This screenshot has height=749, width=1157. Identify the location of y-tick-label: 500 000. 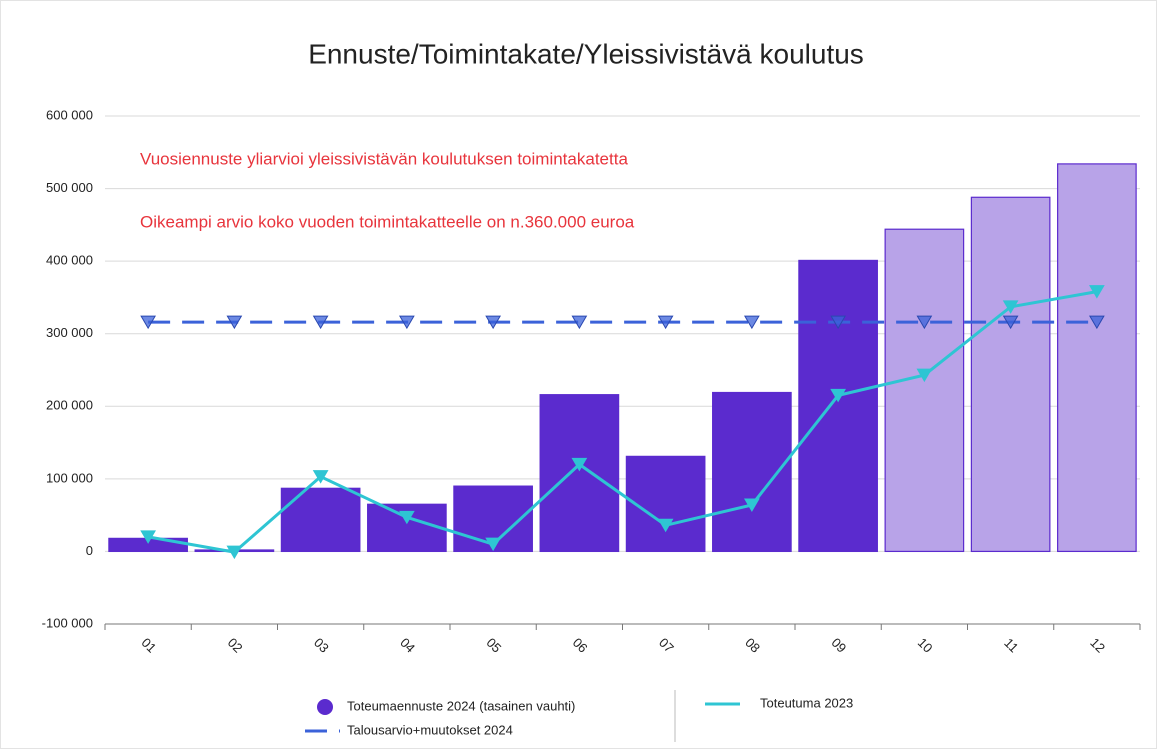
(69, 187).